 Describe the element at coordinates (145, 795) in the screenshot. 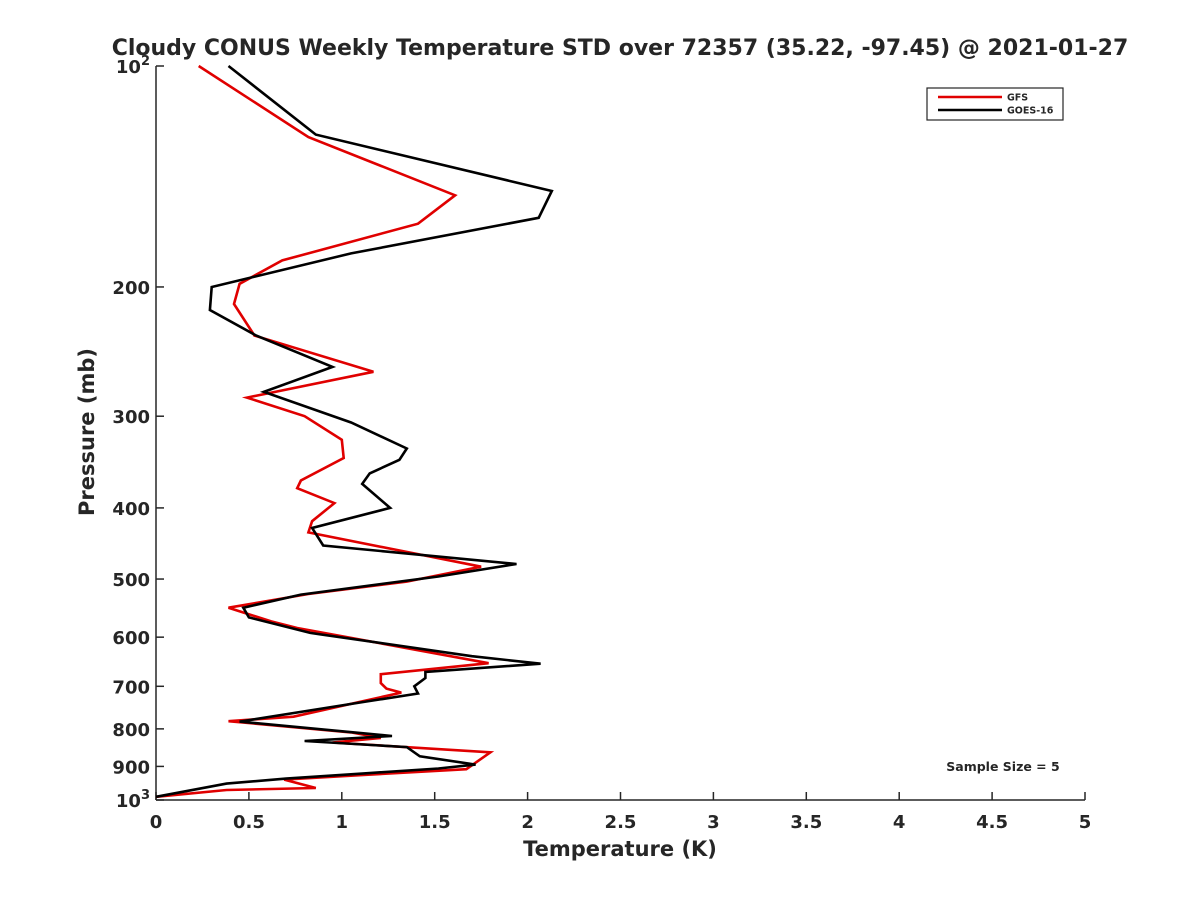

I see `y-tick-label-exponent: 3` at that location.